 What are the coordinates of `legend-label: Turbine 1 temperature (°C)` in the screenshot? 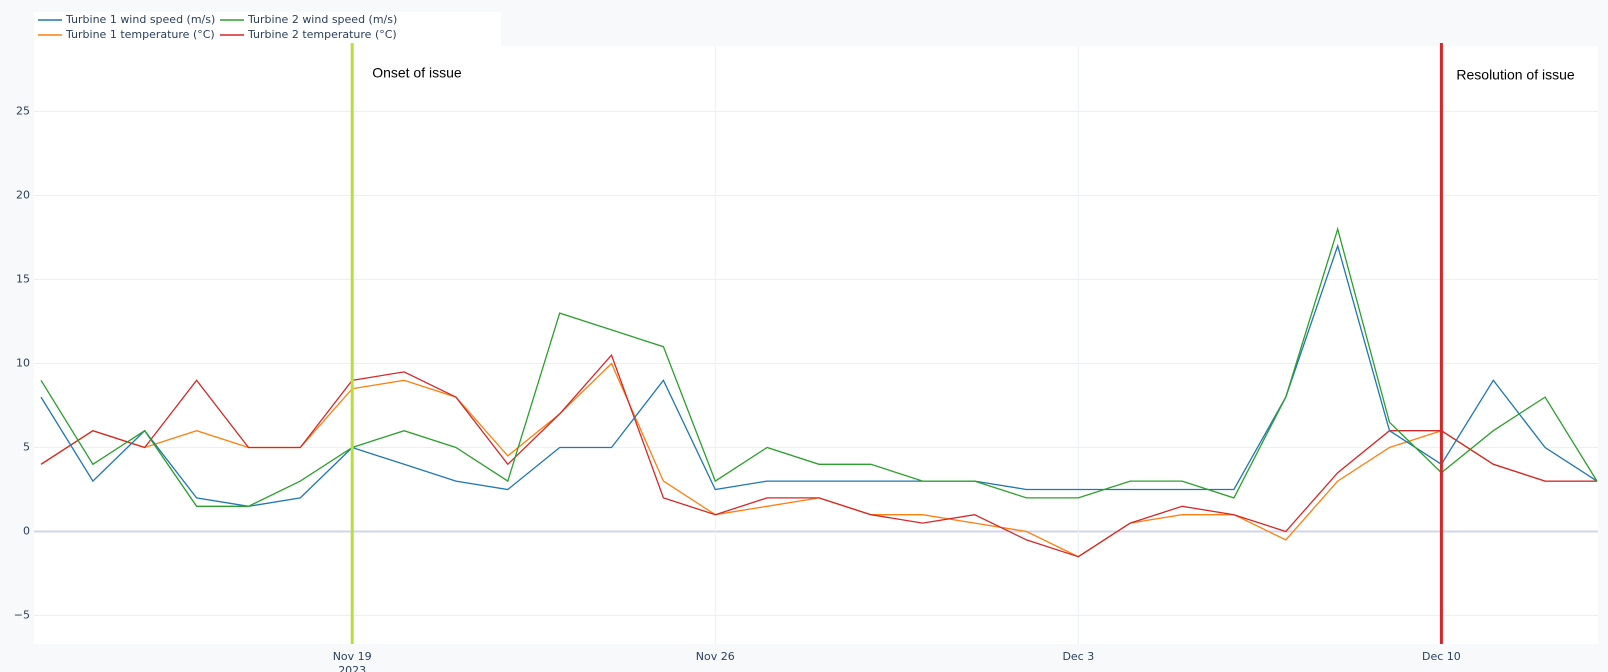 It's located at (140, 34).